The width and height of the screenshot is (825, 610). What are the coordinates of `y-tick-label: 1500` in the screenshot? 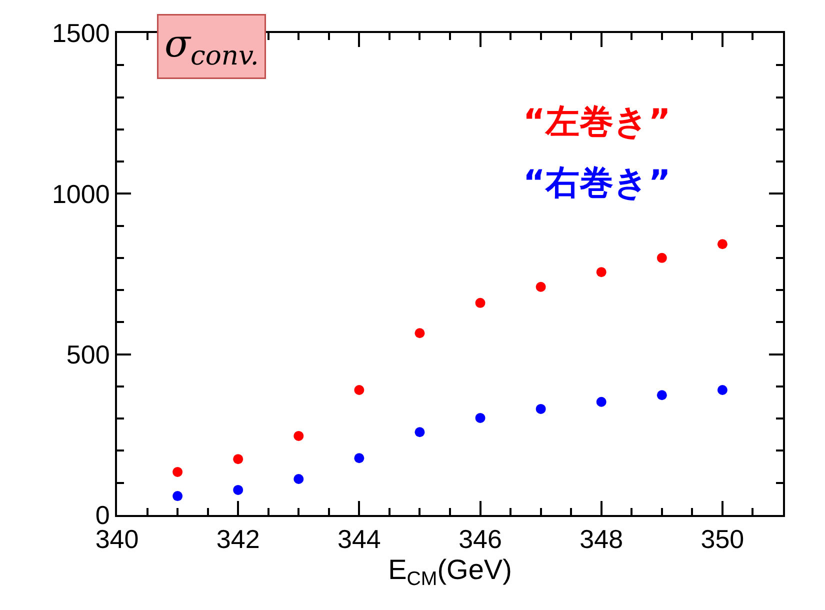 It's located at (81, 33).